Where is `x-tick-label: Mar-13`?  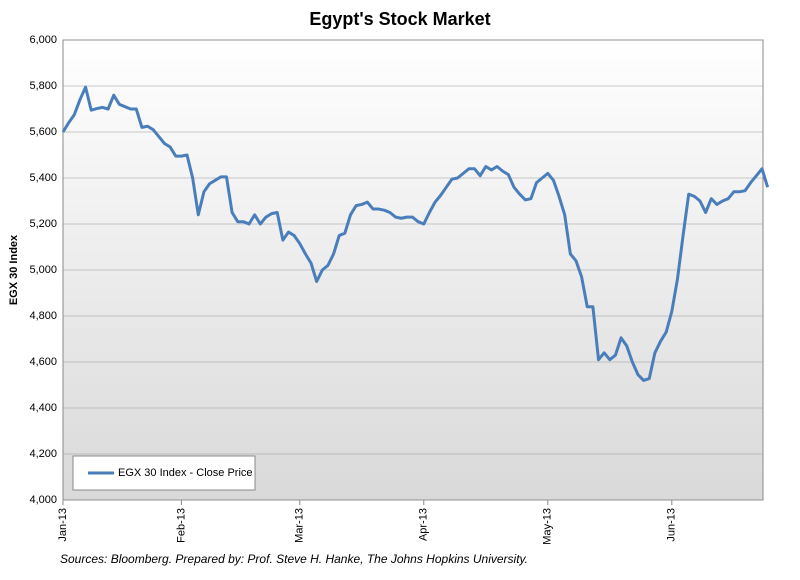 x-tick-label: Mar-13 is located at coordinates (300, 525).